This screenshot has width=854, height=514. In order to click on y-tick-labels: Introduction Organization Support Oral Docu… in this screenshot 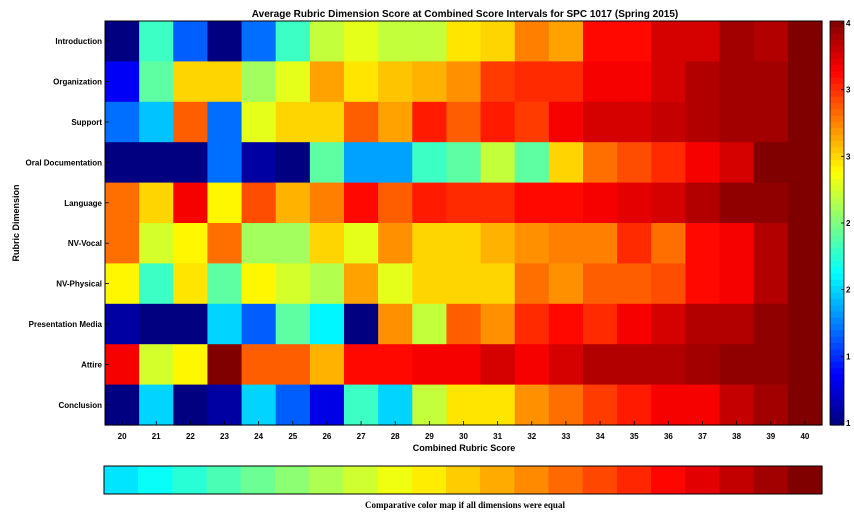, I will do `click(67, 223)`.